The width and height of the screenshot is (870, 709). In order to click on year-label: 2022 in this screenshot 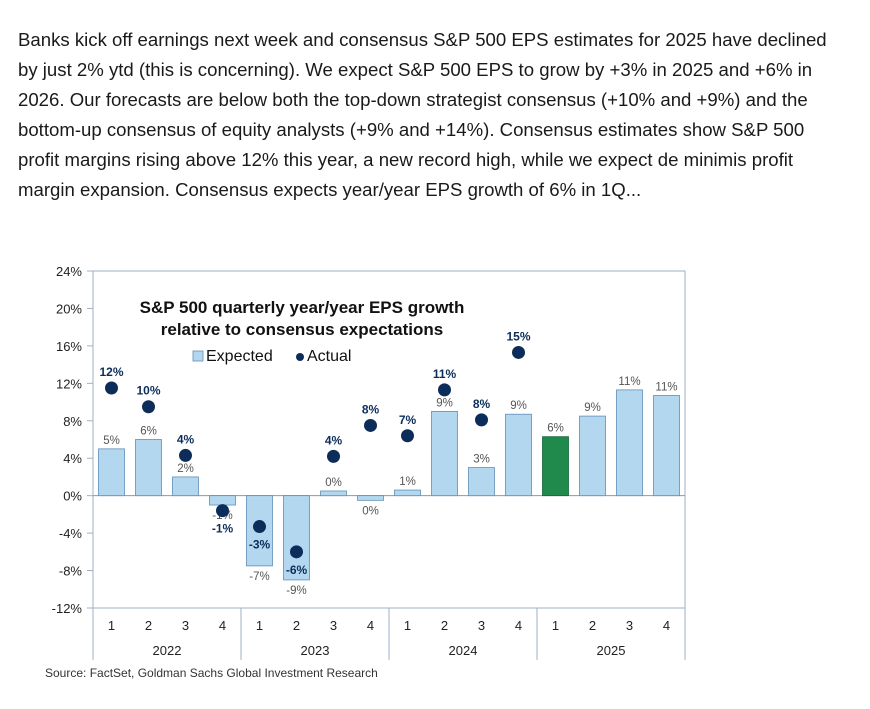, I will do `click(167, 650)`.